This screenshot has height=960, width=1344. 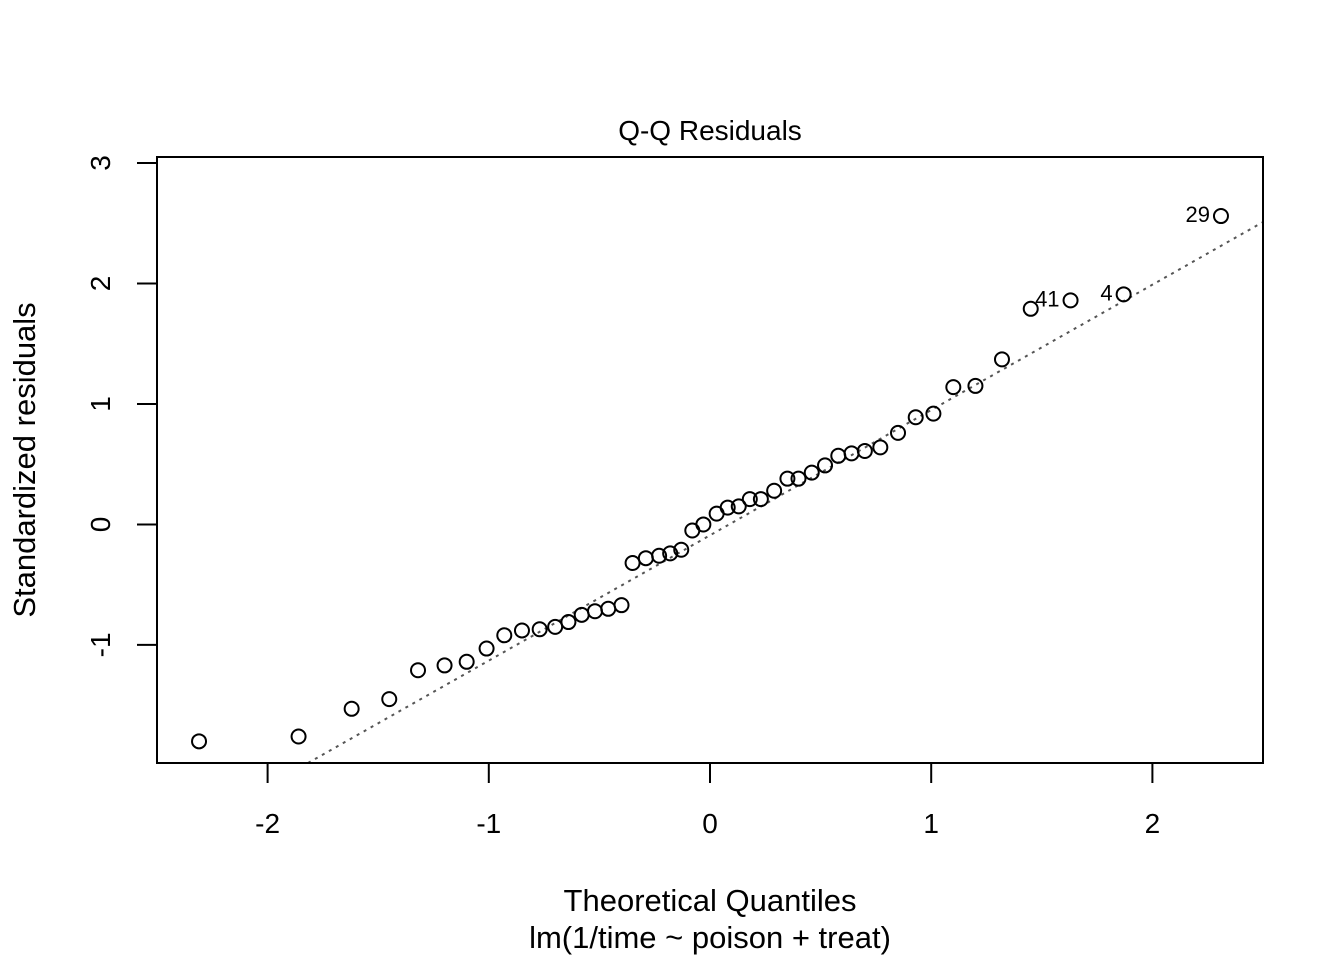 What do you see at coordinates (931, 823) in the screenshot?
I see `x-tick-label: 1` at bounding box center [931, 823].